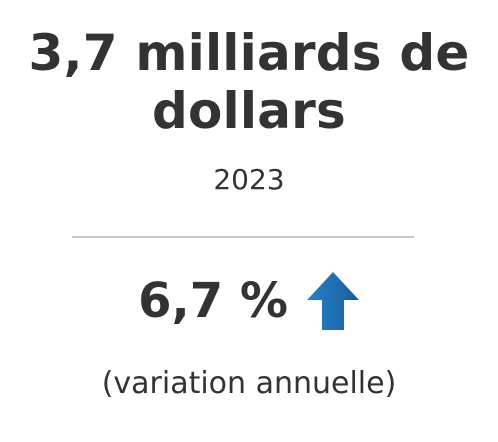 Image resolution: width=498 pixels, height=442 pixels. I want to click on headline-line-2: dollars, so click(249, 111).